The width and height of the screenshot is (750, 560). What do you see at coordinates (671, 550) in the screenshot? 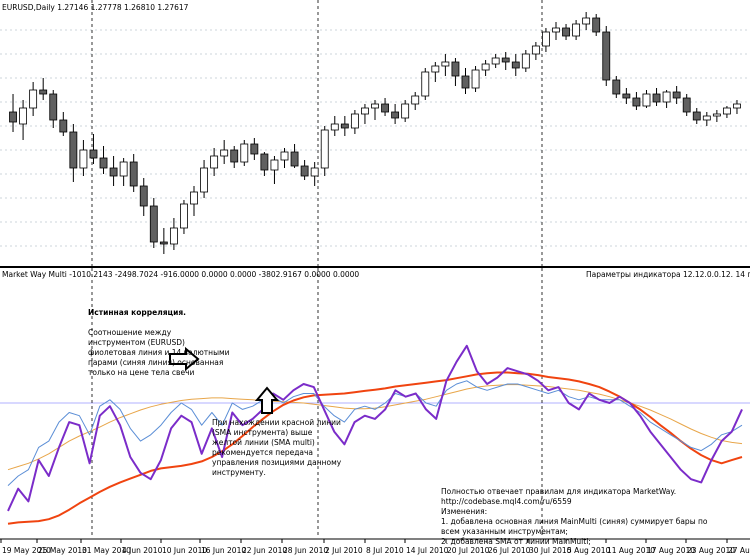
I see `time-axis-label: 17 Aug 2010` at bounding box center [671, 550].